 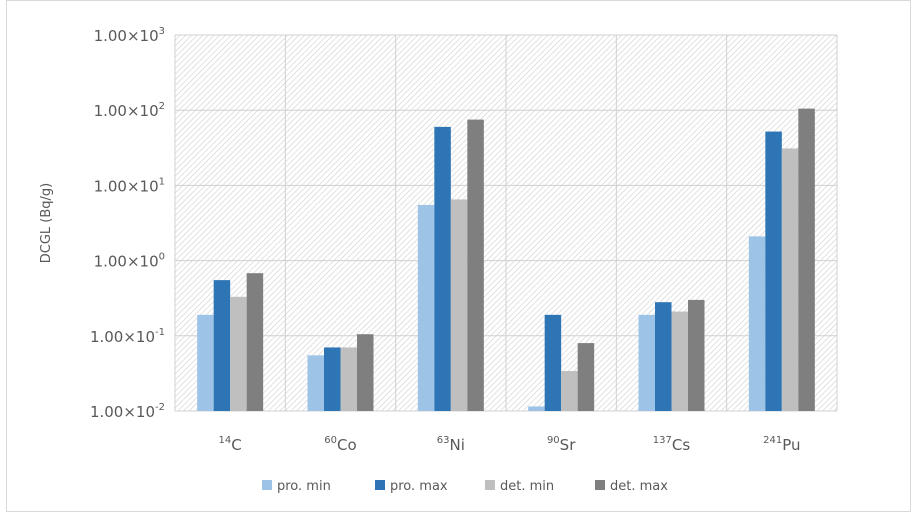 What do you see at coordinates (696, 355) in the screenshot?
I see `bar-det-max-cs` at bounding box center [696, 355].